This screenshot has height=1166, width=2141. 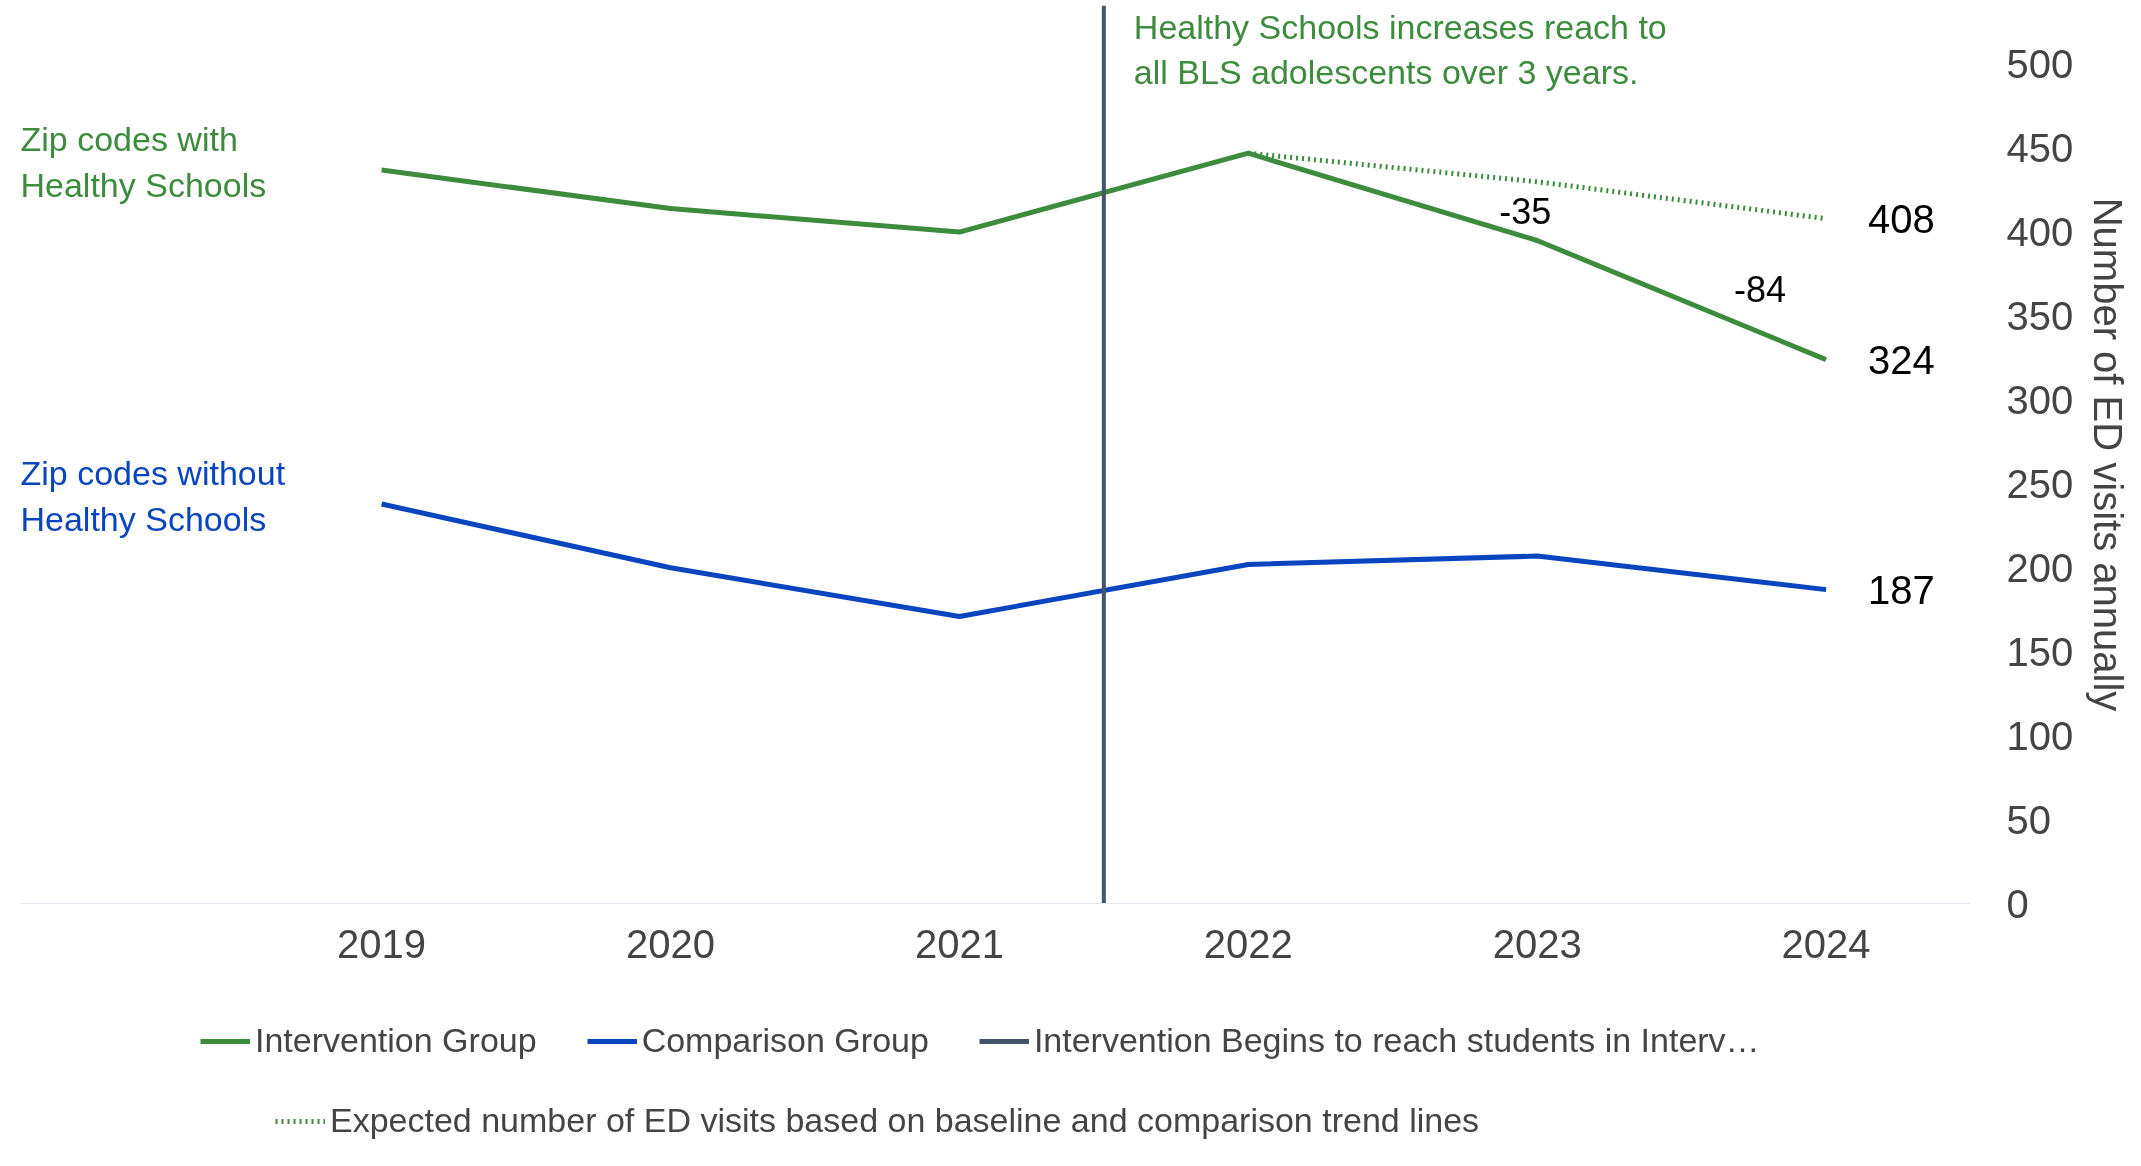 What do you see at coordinates (1826, 943) in the screenshot?
I see `x-tick-label: 2024` at bounding box center [1826, 943].